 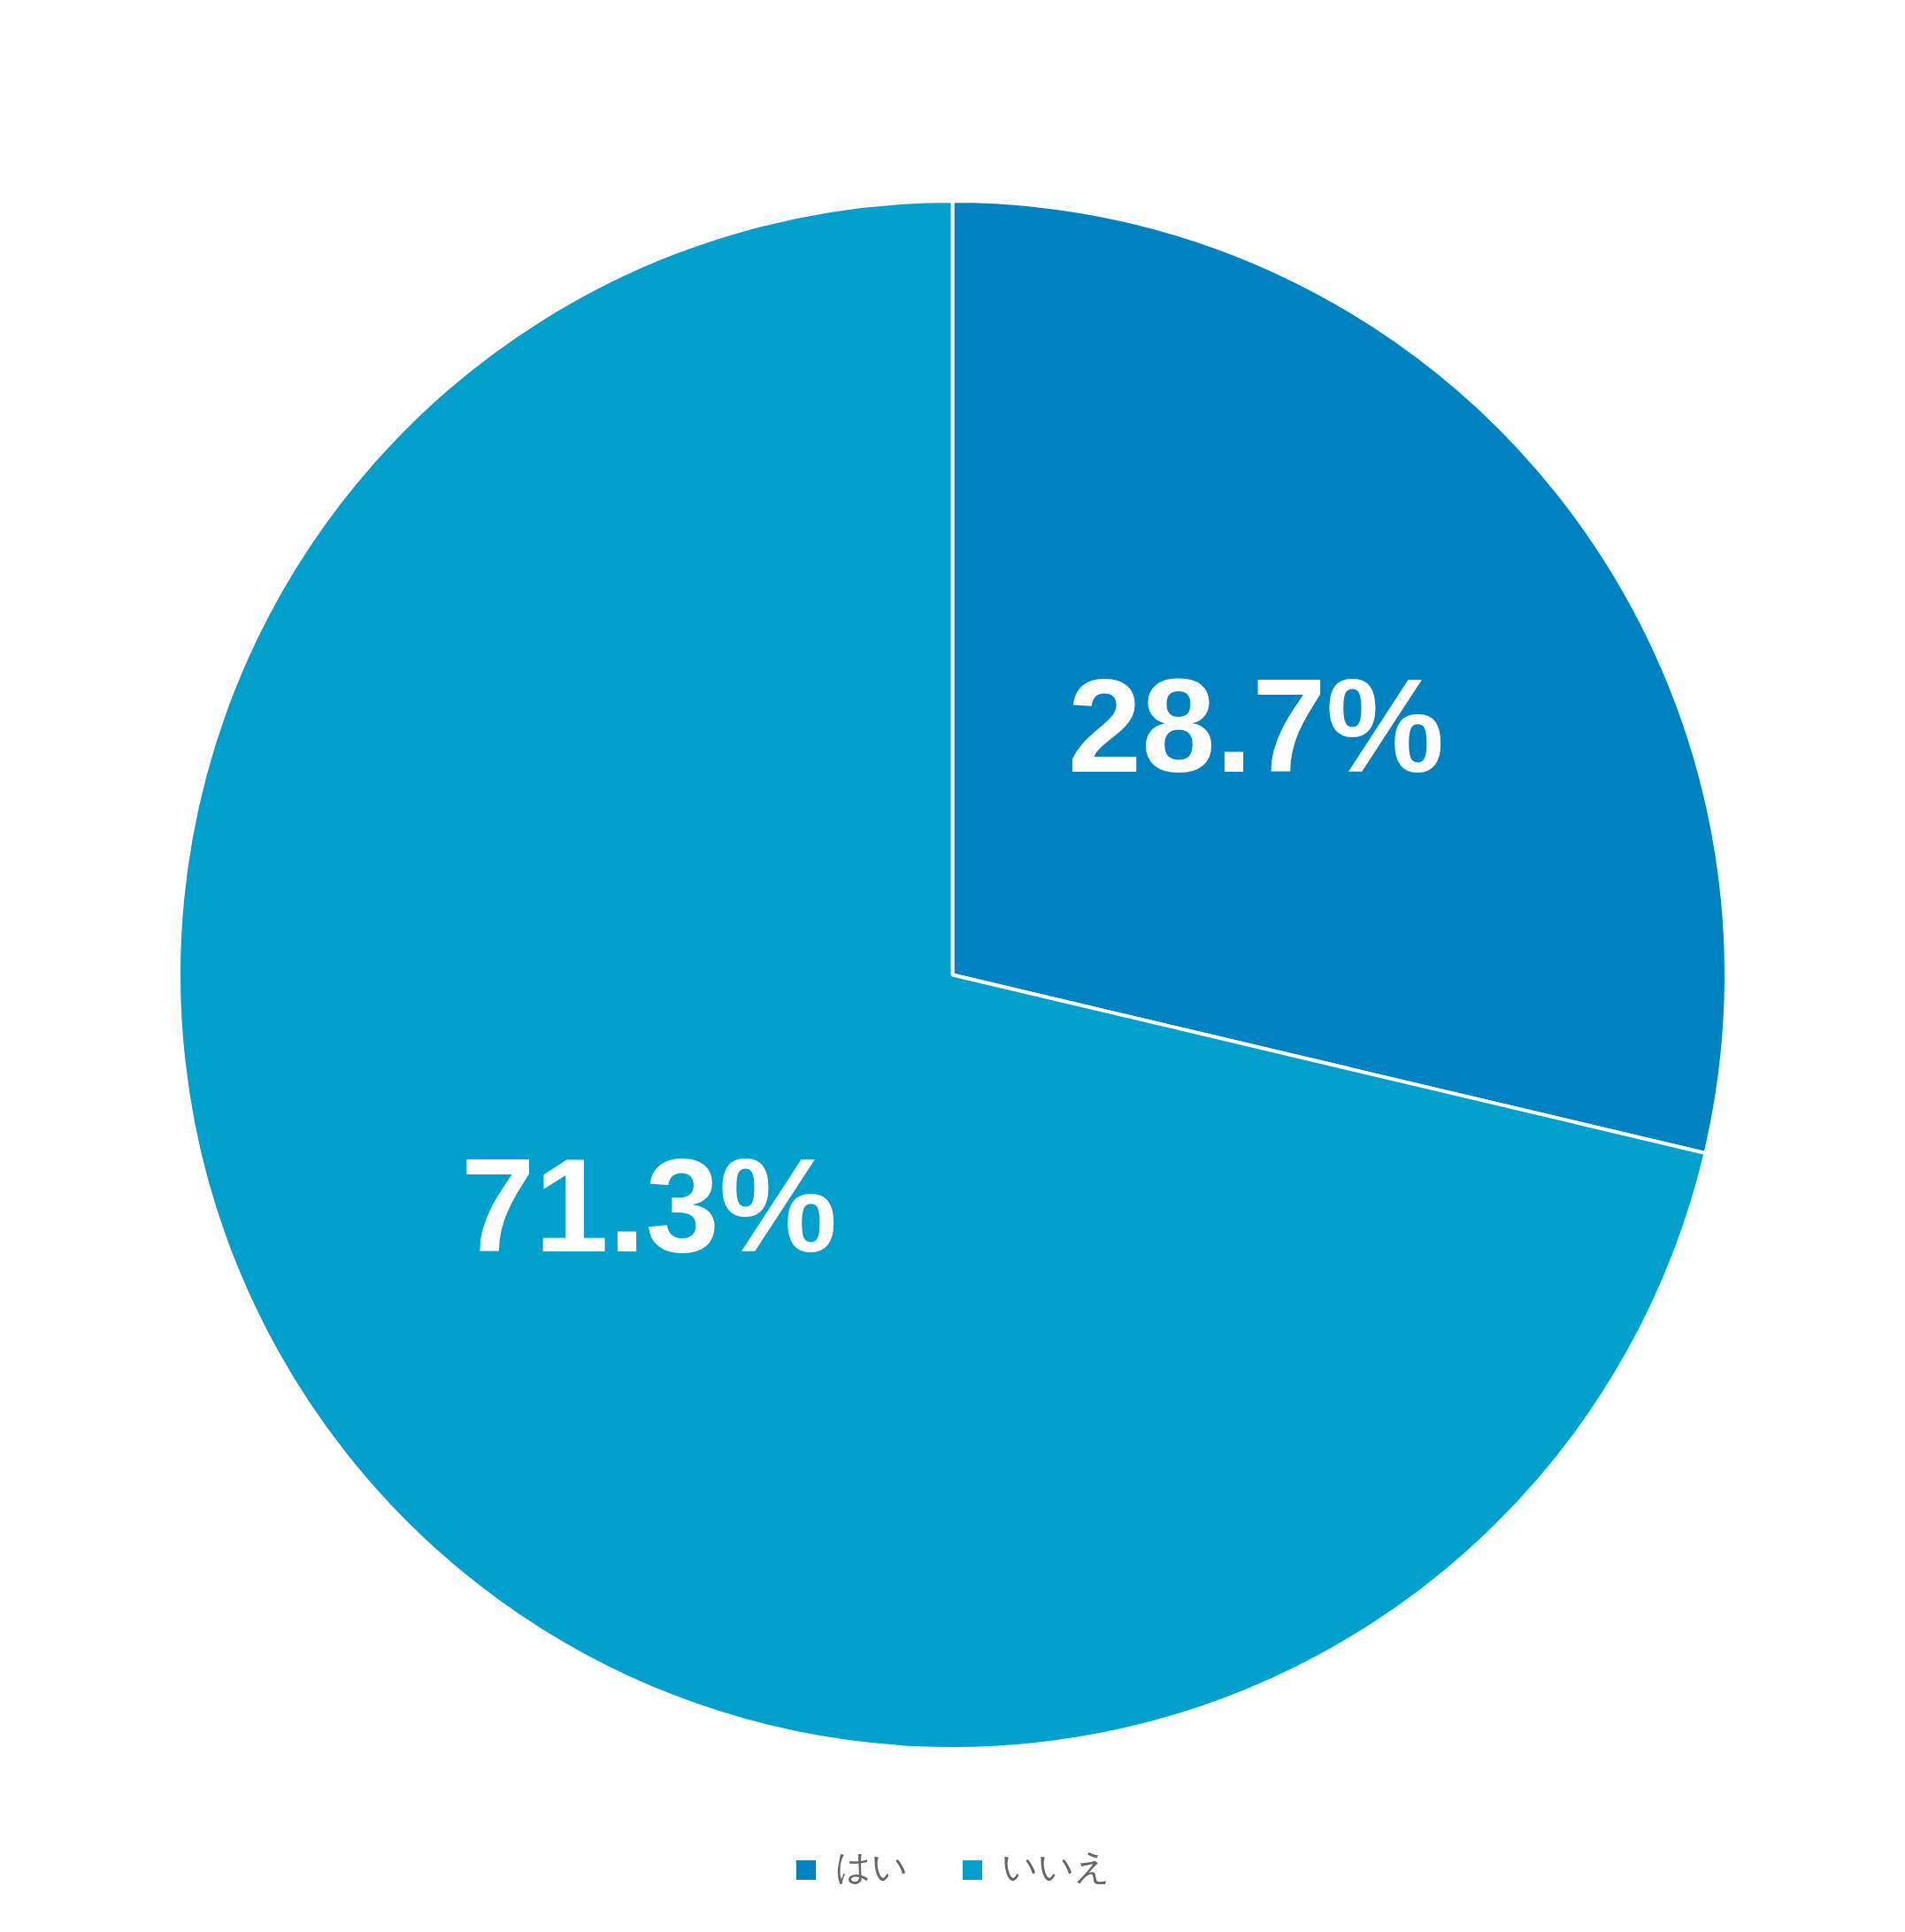 I want to click on data-label: 71.3%, so click(x=649, y=1206).